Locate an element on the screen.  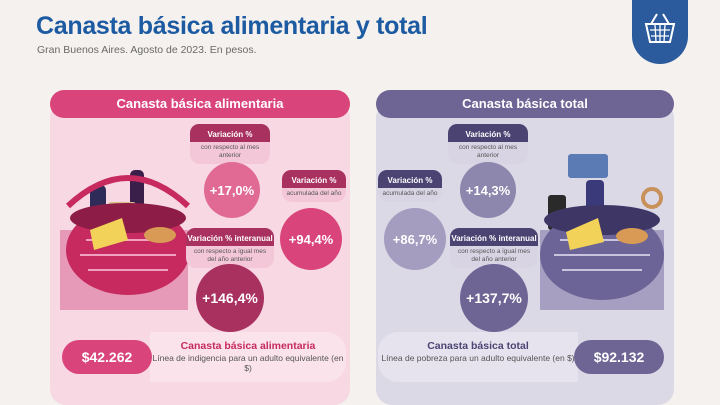
cba-basket-illustration is located at coordinates (128, 232).